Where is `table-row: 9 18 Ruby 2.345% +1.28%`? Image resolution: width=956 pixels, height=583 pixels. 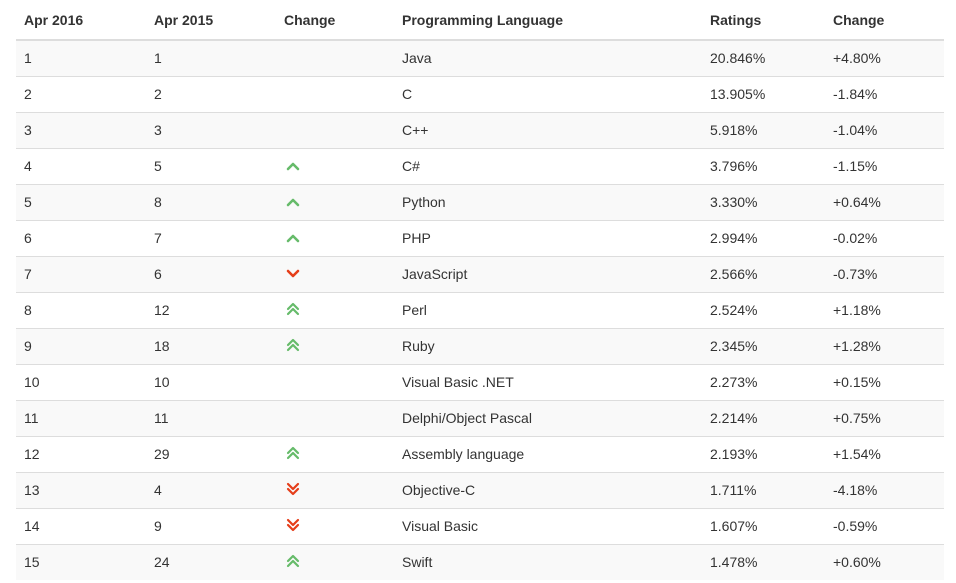 table-row: 9 18 Ruby 2.345% +1.28% is located at coordinates (480, 345).